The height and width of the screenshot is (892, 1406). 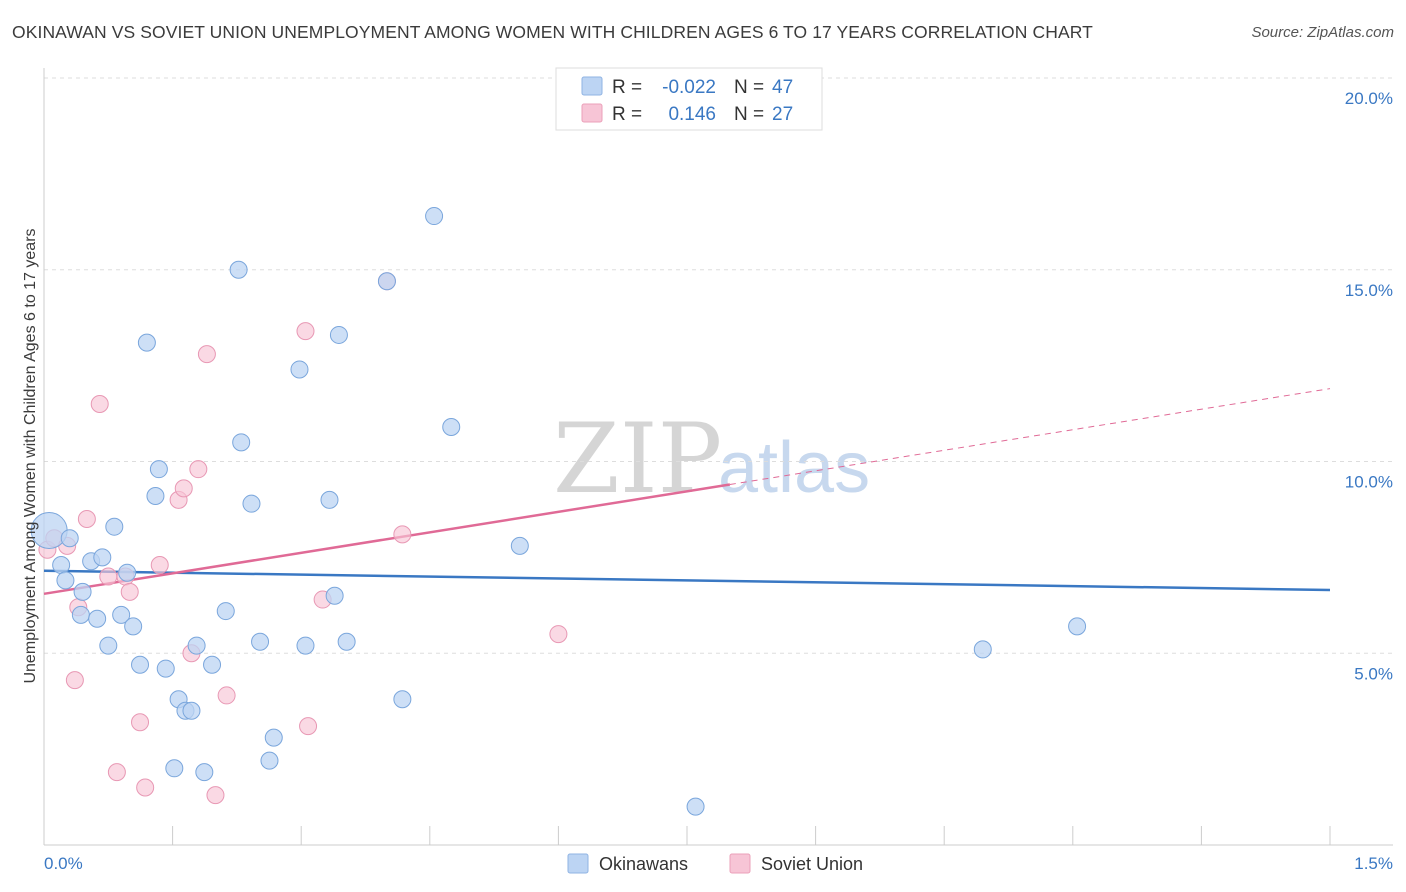 What do you see at coordinates (749, 87) in the screenshot?
I see `legend-n-label-okinawans: N =` at bounding box center [749, 87].